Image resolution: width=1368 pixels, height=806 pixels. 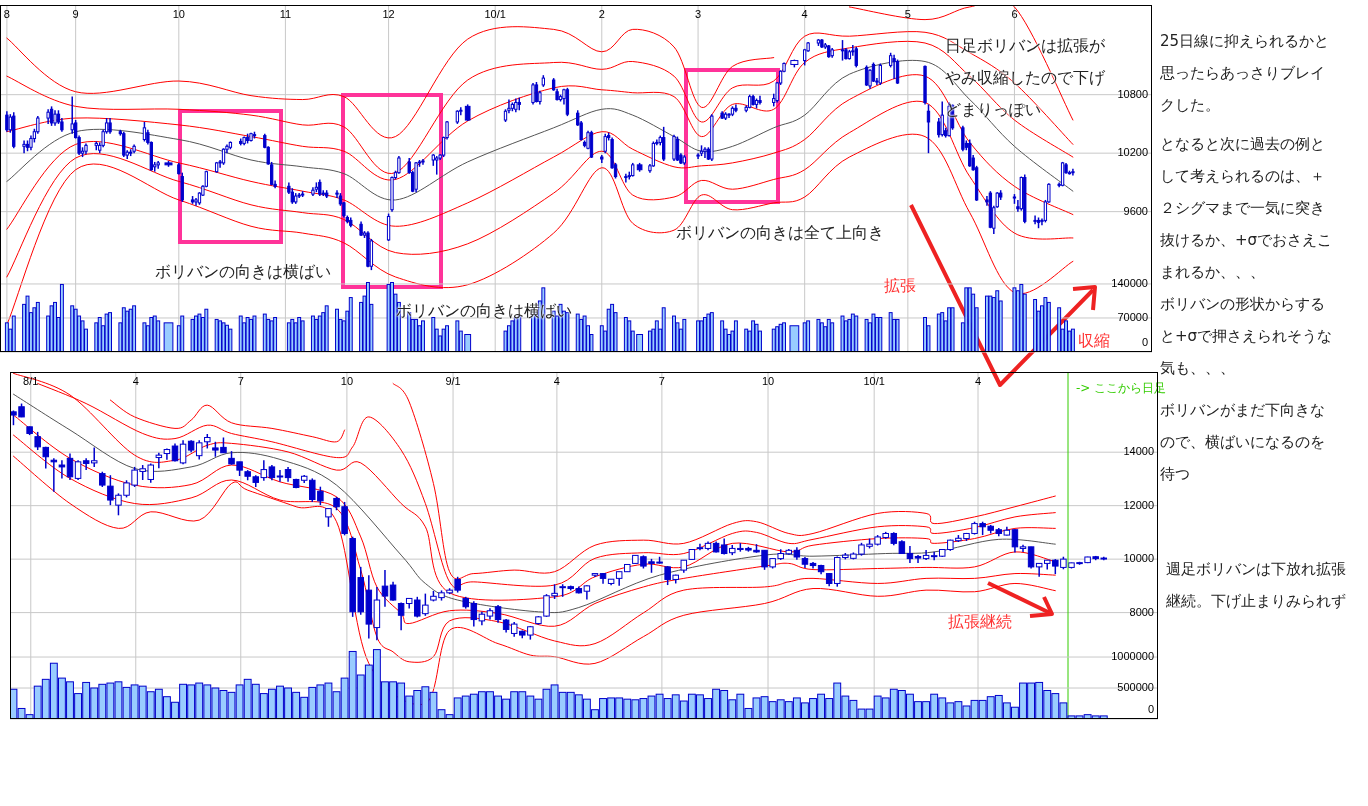 What do you see at coordinates (1132, 93) in the screenshot?
I see `y-tick-label: 10800` at bounding box center [1132, 93].